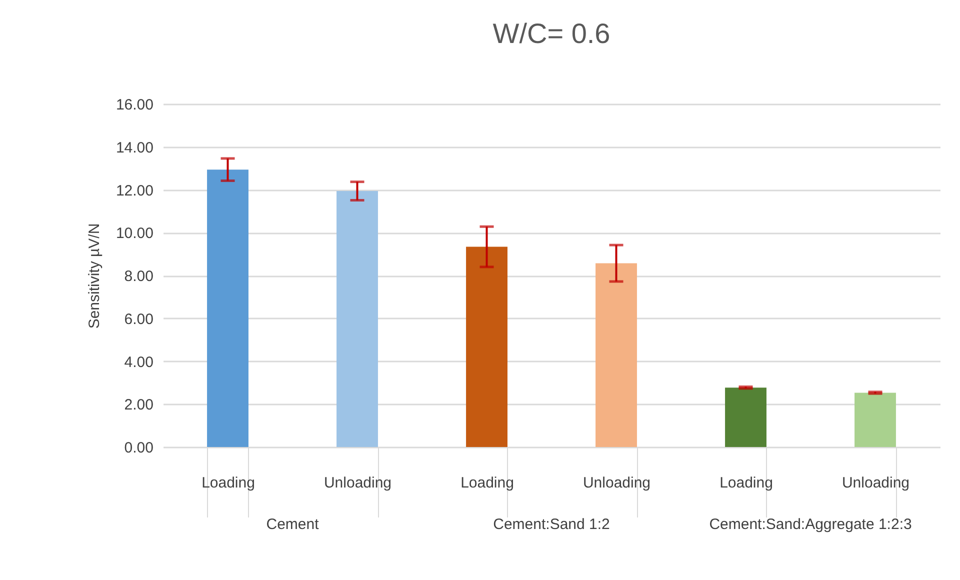  Describe the element at coordinates (94, 276) in the screenshot. I see `y-axis-title: Sensitivity µV/N` at that location.